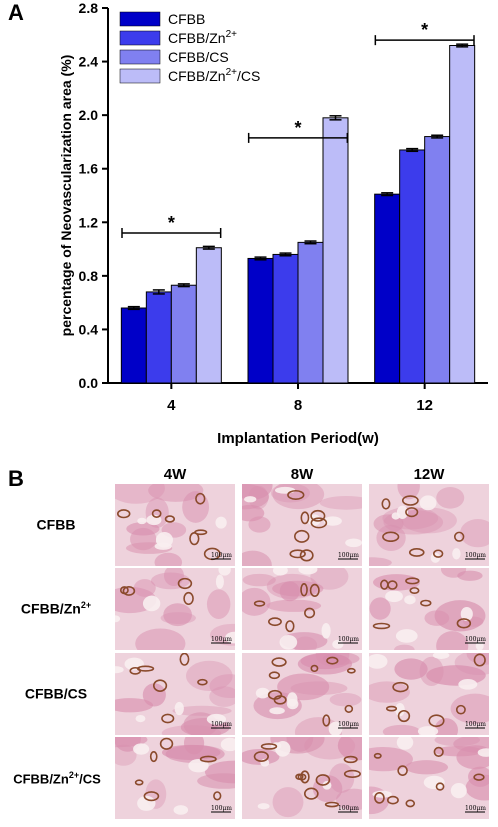 This screenshot has width=498, height=827. I want to click on x-tick-label-4: 4, so click(171, 405).